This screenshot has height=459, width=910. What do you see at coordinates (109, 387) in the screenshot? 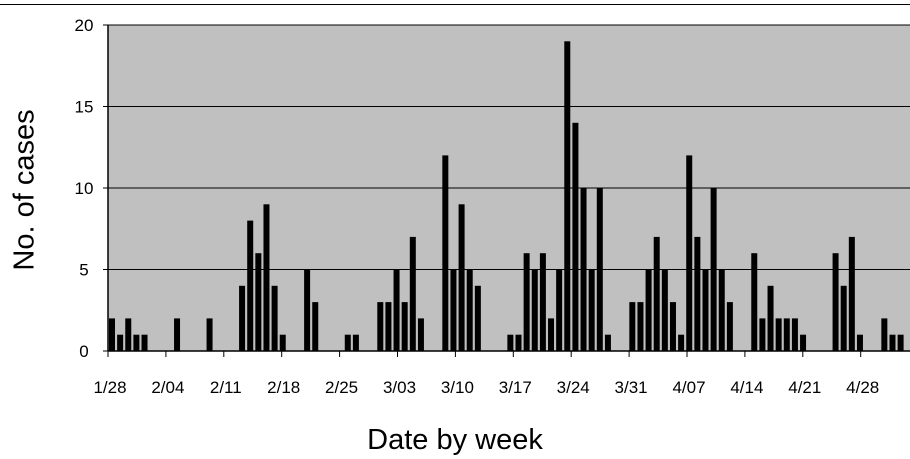
I see `x-tick-label: 1/28` at bounding box center [109, 387].